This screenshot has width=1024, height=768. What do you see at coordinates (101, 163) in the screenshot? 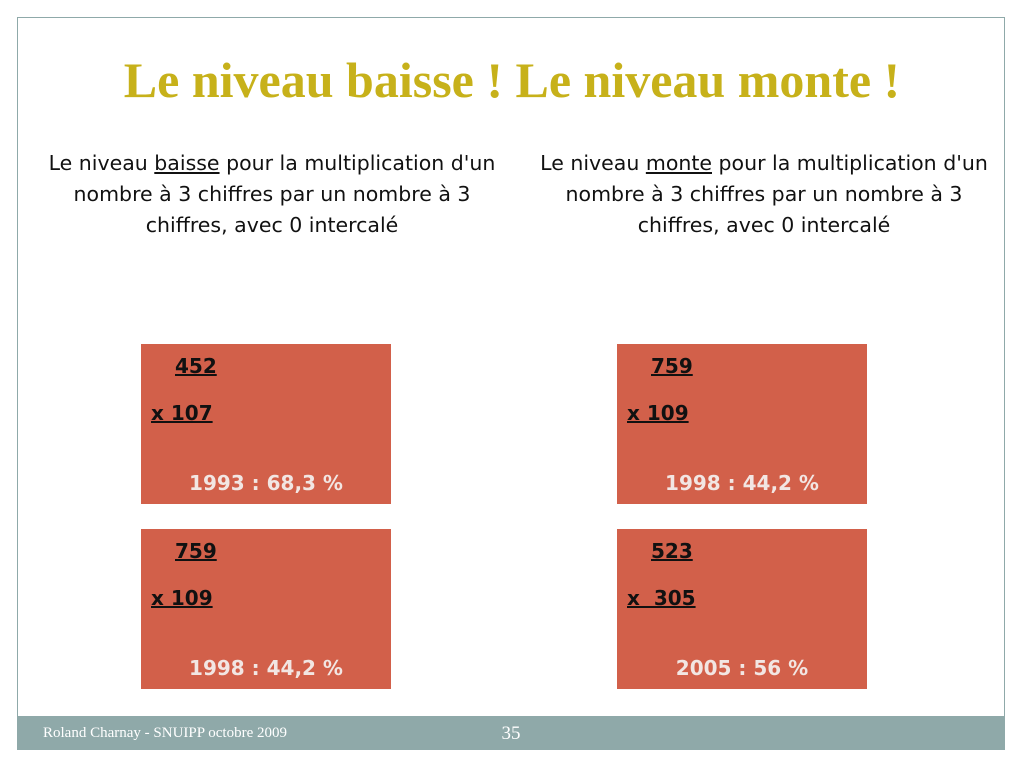
I see `left-description-pre: Le niveau` at bounding box center [101, 163].